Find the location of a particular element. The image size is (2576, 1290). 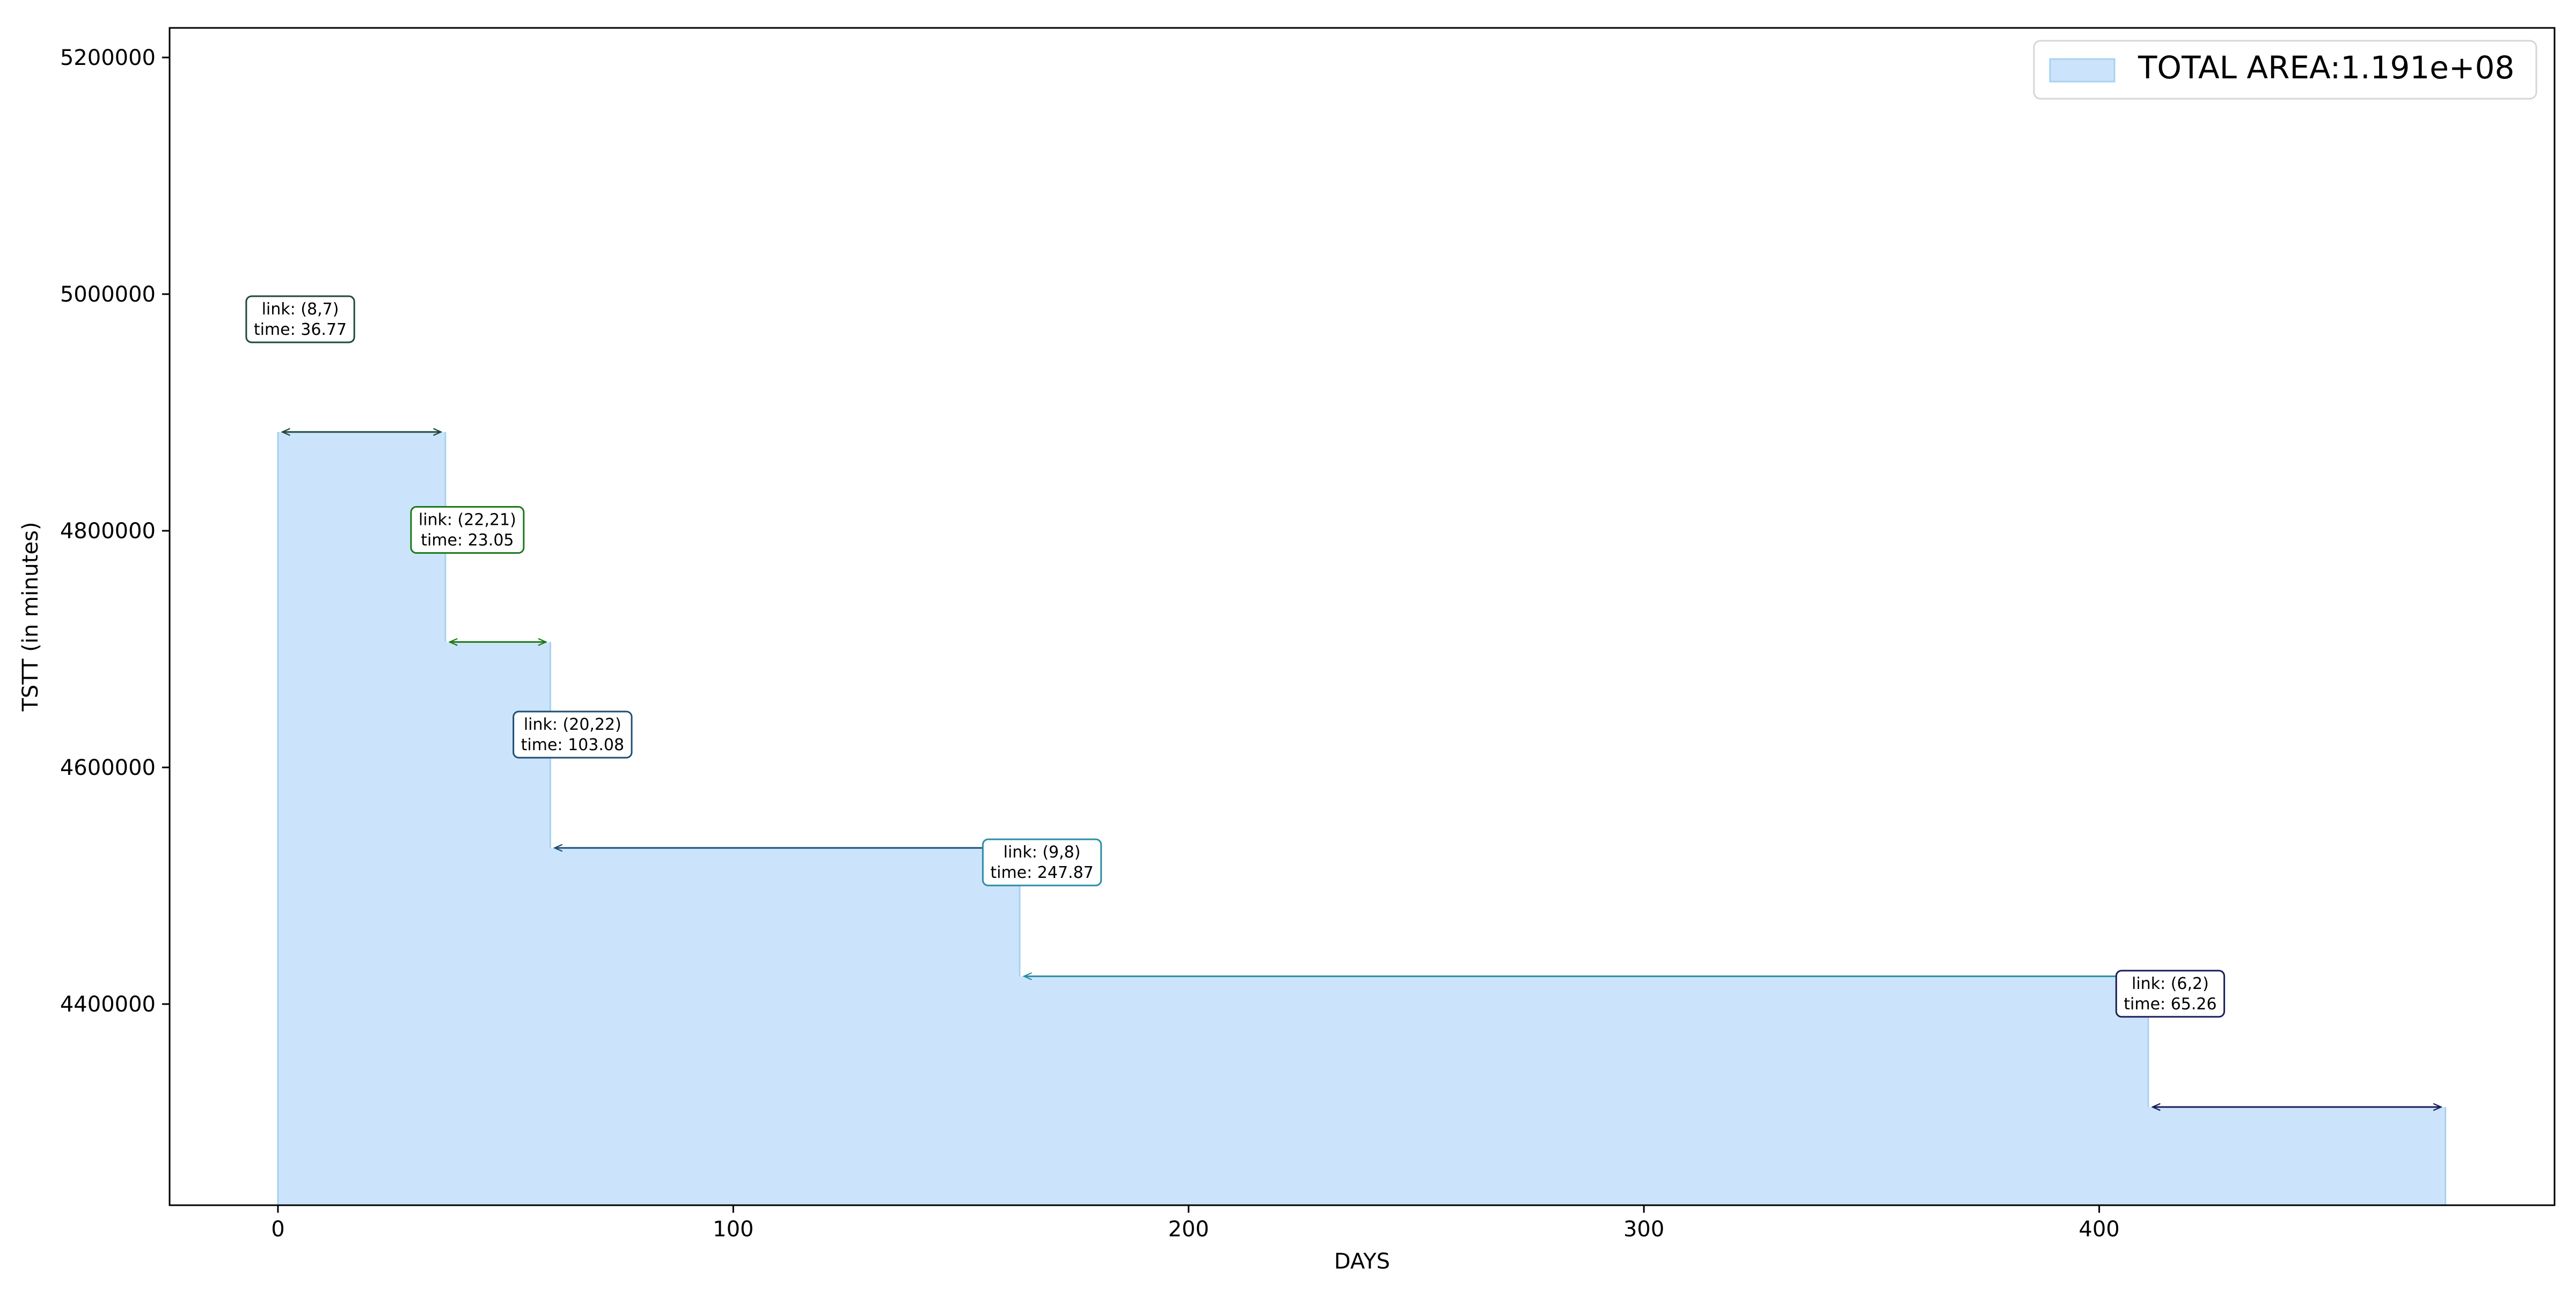

y-axis-label: TSTT (in minutes) is located at coordinates (30, 617).